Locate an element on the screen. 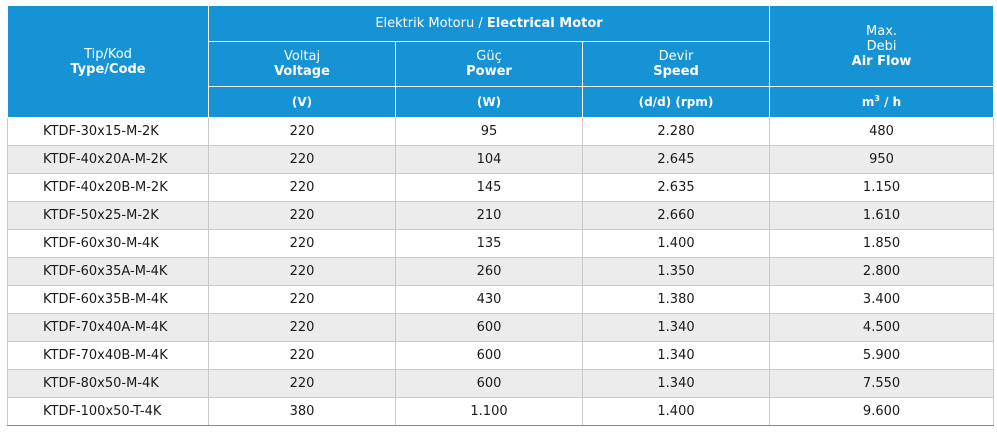 The height and width of the screenshot is (432, 997). voltage-header-en: Voltage is located at coordinates (302, 71).